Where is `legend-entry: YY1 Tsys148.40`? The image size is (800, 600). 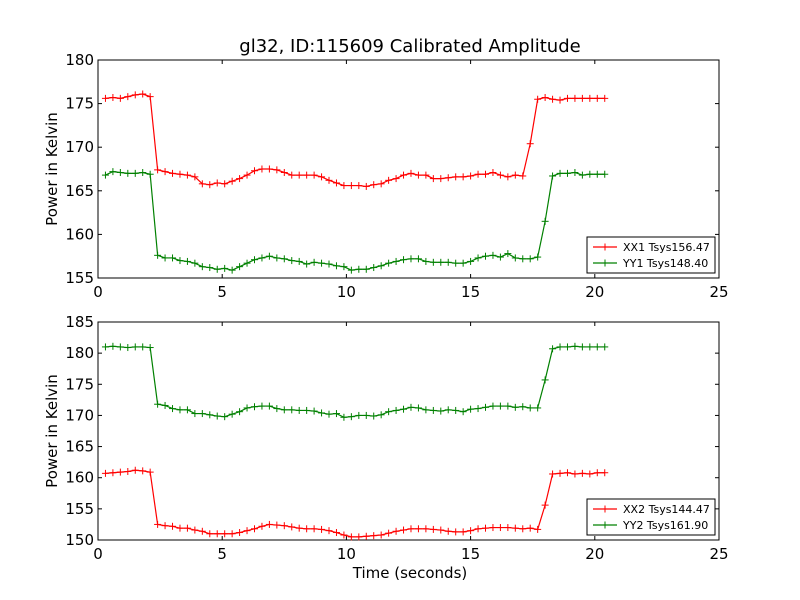
legend-entry: YY1 Tsys148.40 is located at coordinates (650, 263).